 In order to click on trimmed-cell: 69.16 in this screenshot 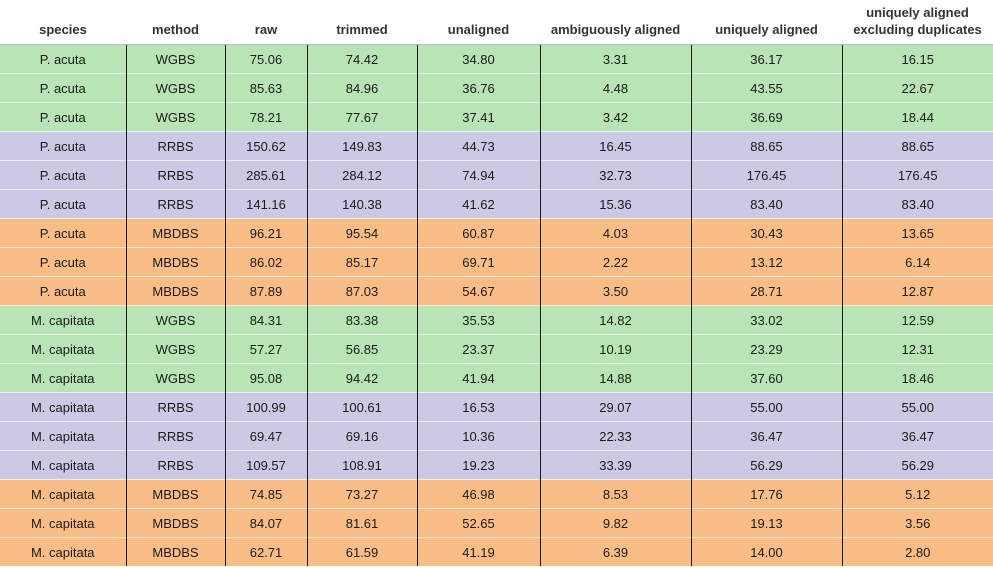, I will do `click(361, 436)`.